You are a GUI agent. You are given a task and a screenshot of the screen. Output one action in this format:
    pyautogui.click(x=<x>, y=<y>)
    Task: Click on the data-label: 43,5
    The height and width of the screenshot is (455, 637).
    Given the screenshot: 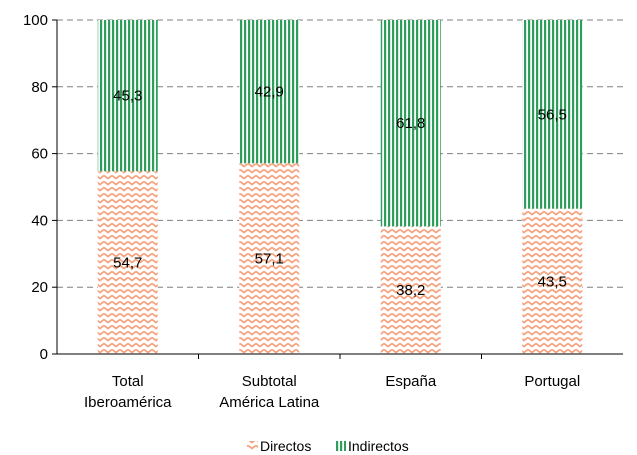 What is the action you would take?
    pyautogui.click(x=552, y=281)
    